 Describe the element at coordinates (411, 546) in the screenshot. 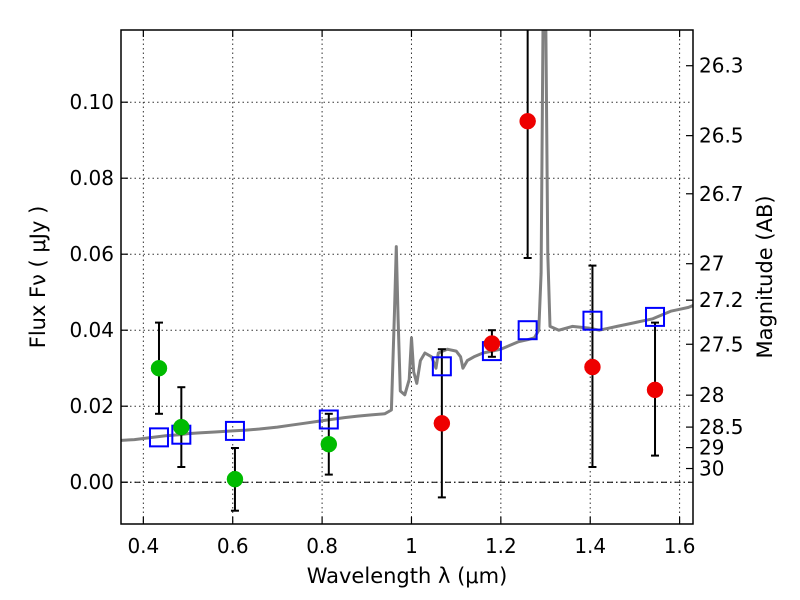

I see `x-tick-label: 1` at that location.